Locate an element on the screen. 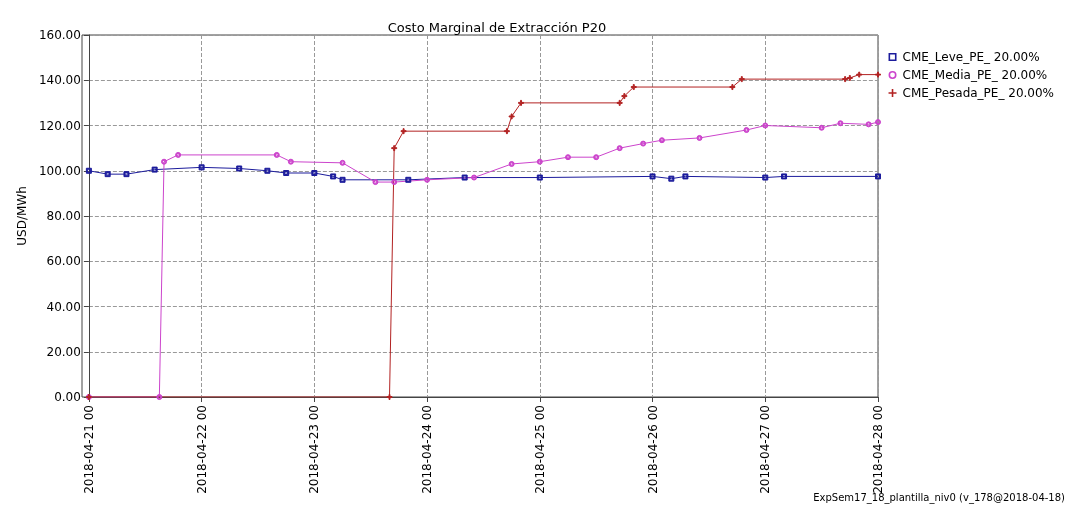  x-tick-label: 2018-04-26 00 is located at coordinates (652, 449).